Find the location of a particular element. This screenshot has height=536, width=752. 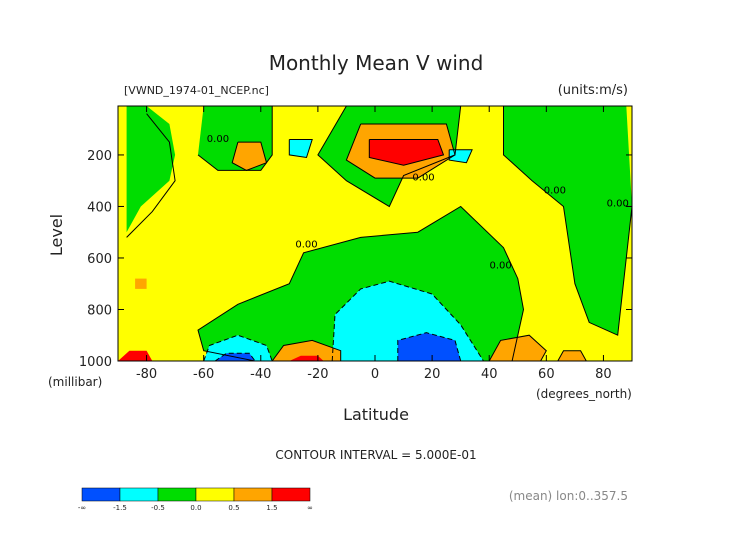

colorbar-label: ∞ is located at coordinates (310, 508).